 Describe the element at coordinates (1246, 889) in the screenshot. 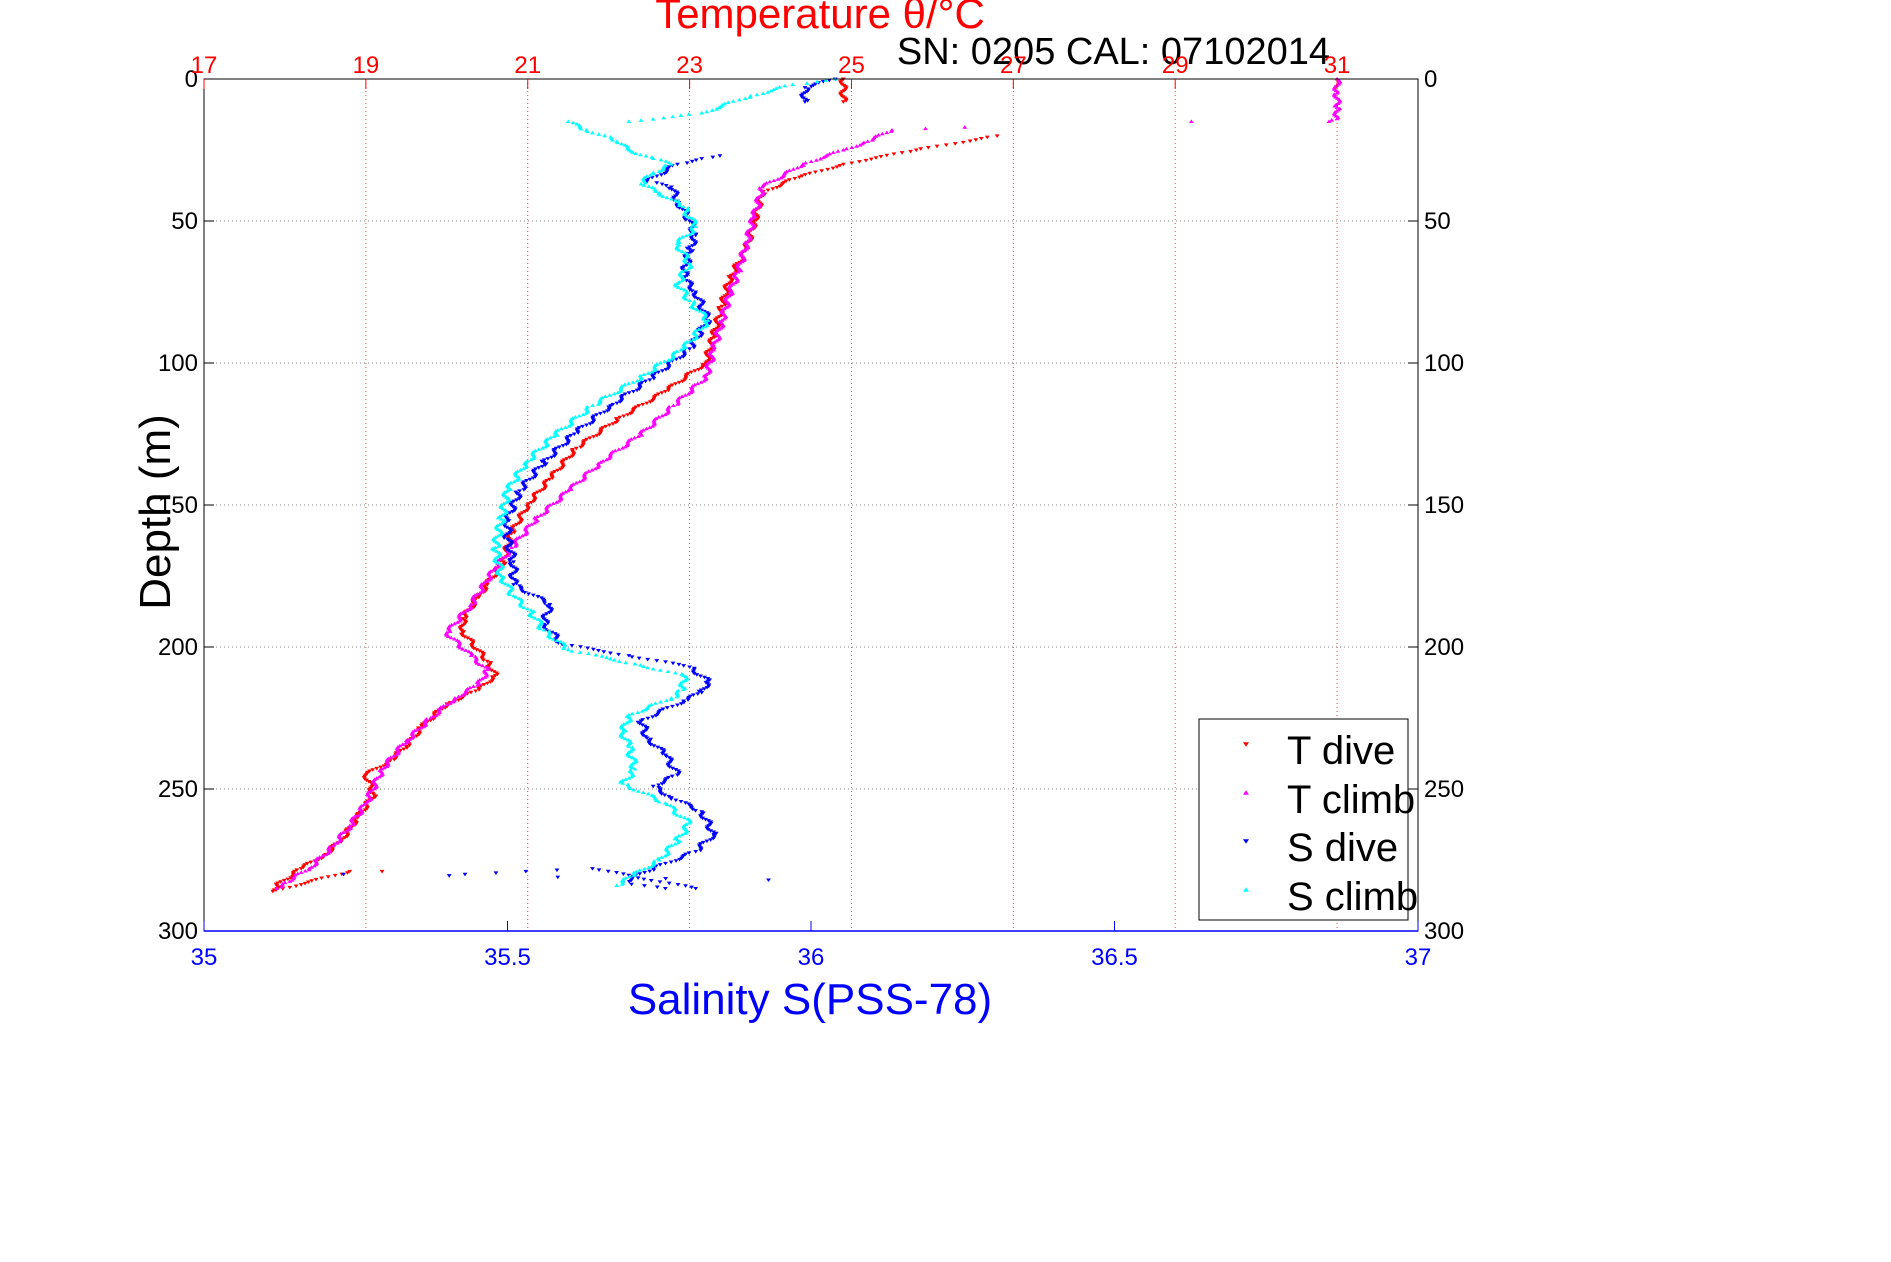

I see `legend-marker` at that location.